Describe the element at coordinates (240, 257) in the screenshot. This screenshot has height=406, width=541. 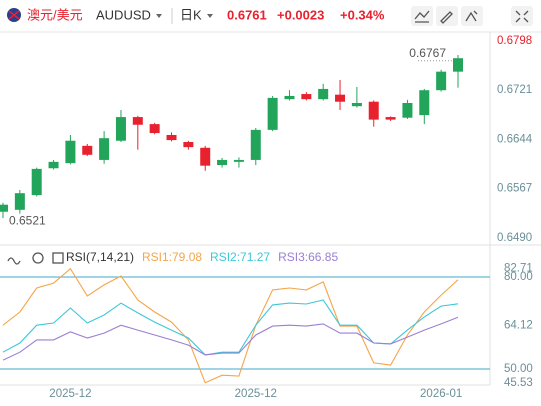
I see `legend-entry: RSI2:71.27` at that location.